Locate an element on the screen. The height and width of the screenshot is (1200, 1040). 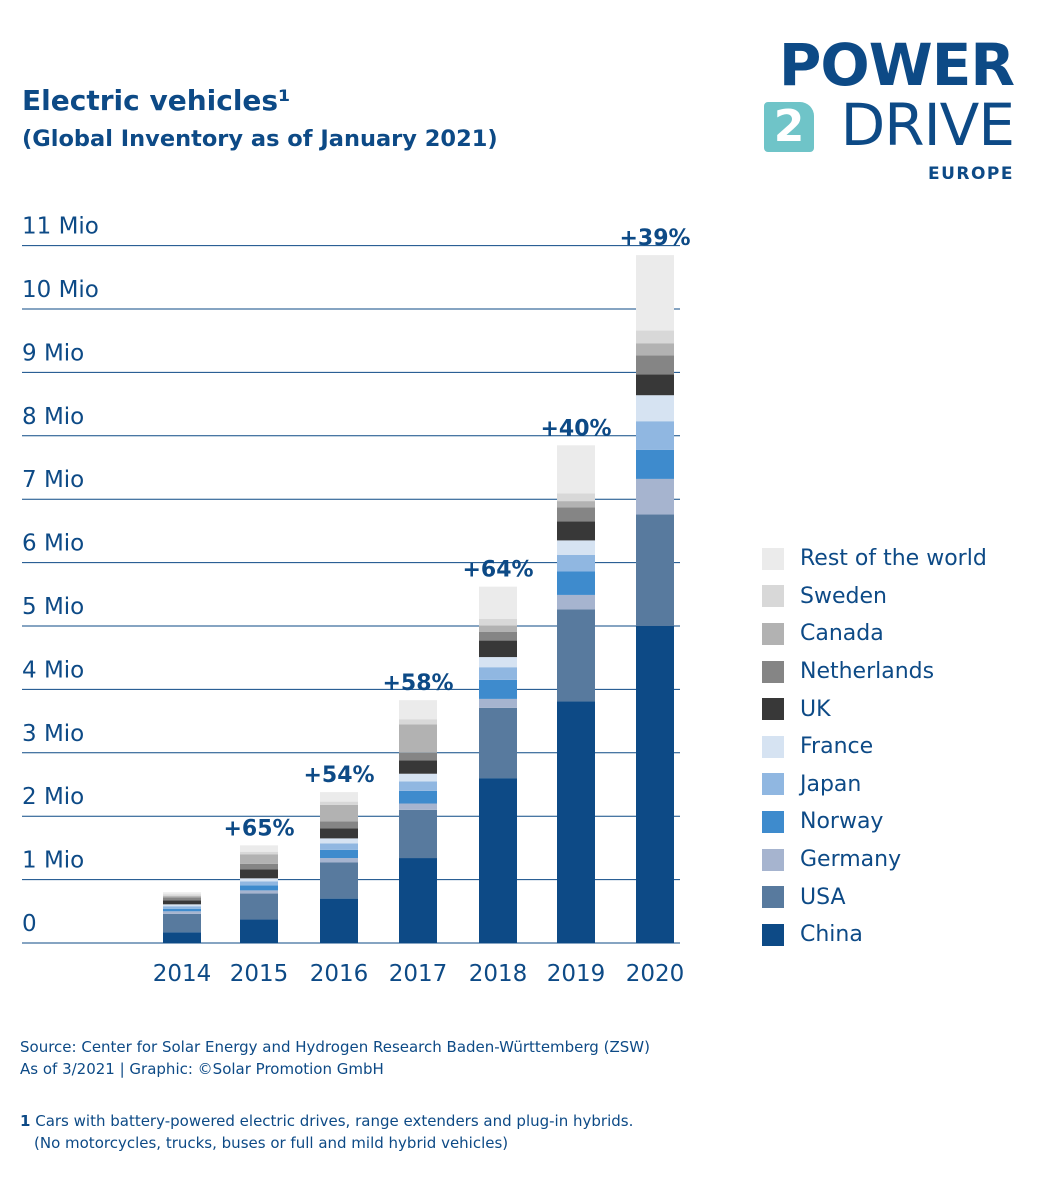
legend-item: Norway is located at coordinates (874, 822).